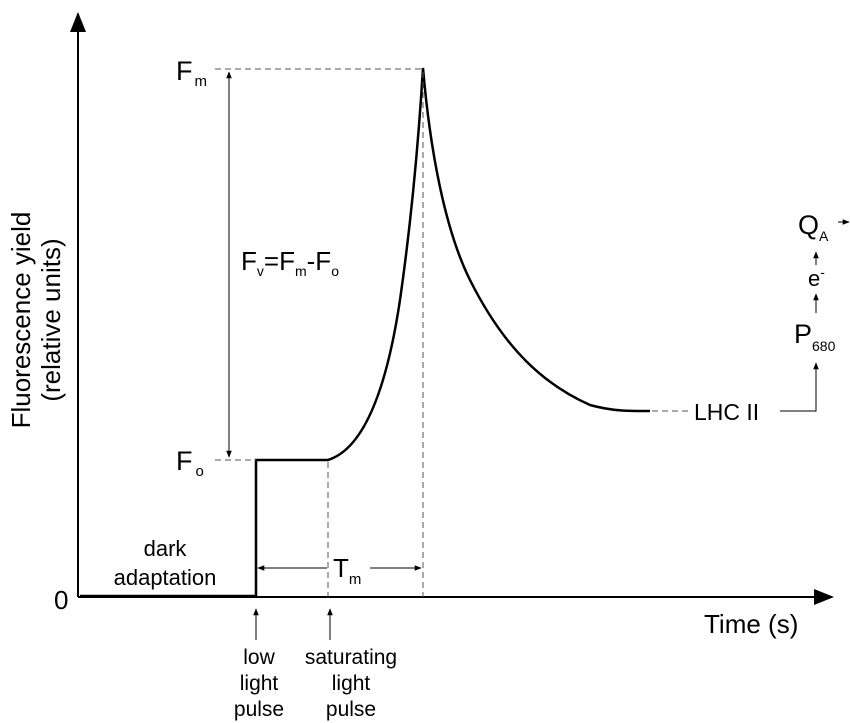 The image size is (850, 723). I want to click on lhc-to-p680-arrow, so click(799, 387).